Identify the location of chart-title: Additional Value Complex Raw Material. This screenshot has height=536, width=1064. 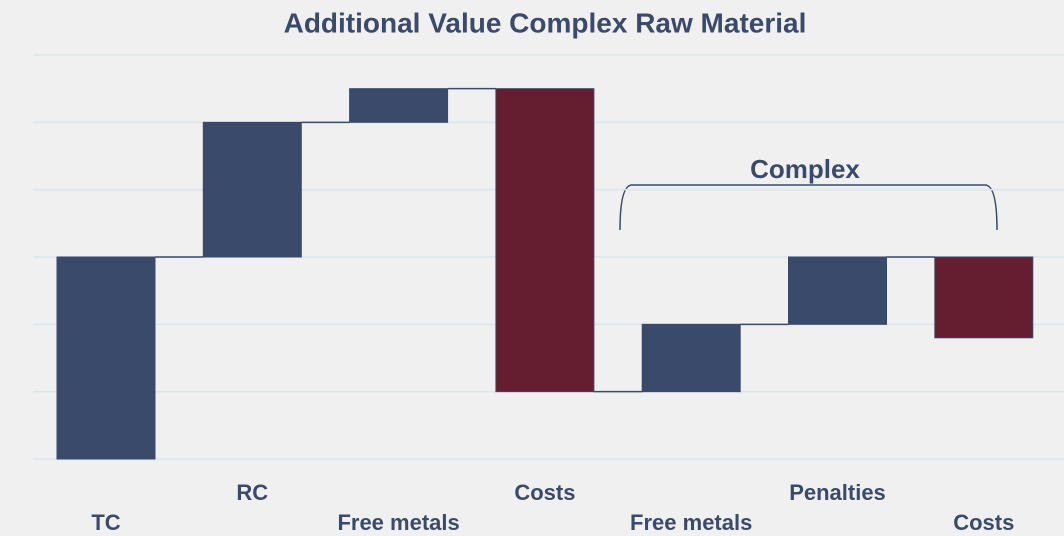
(545, 22).